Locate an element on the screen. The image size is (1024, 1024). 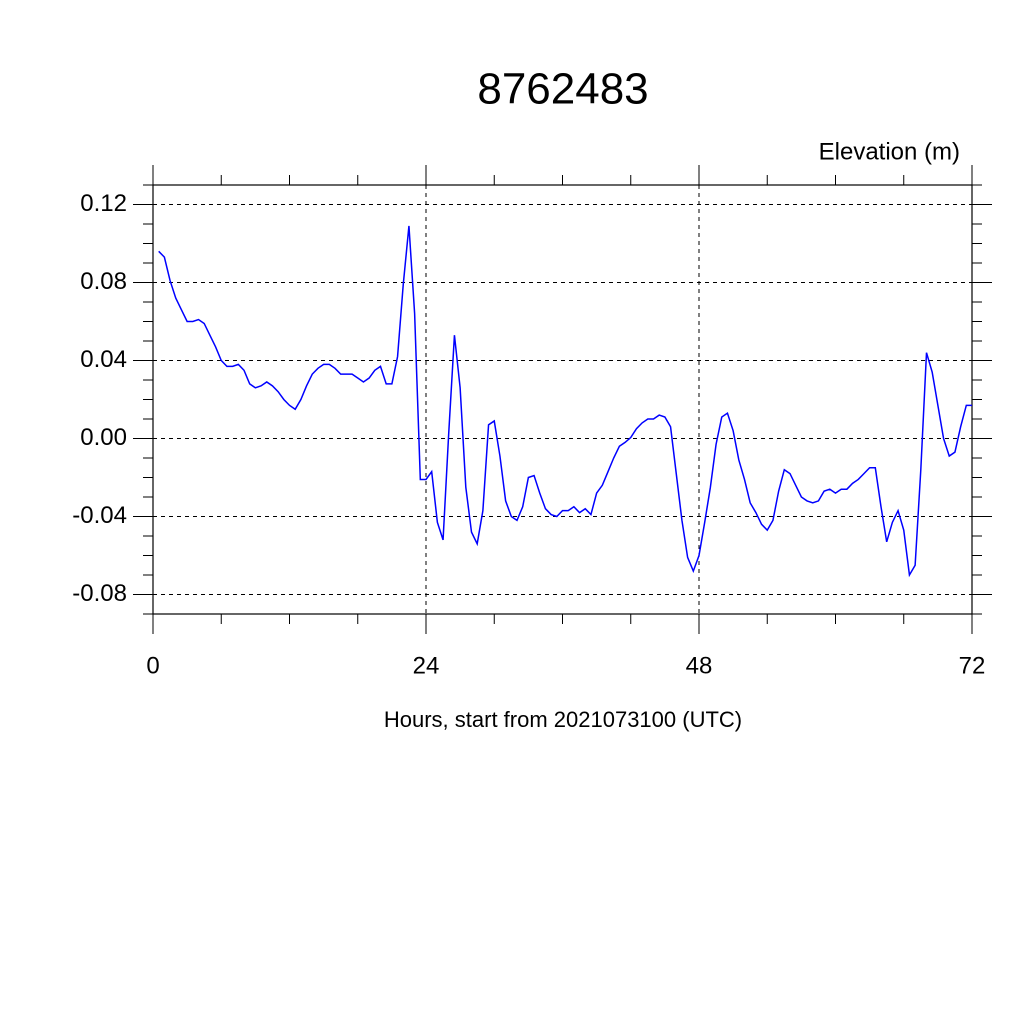
y-tick-label: -0.04 is located at coordinates (99, 515).